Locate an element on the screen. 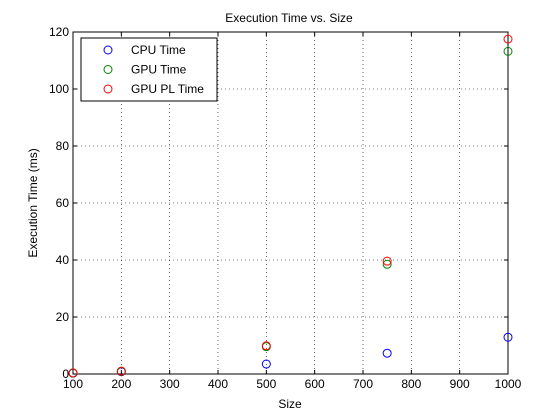 This screenshot has height=420, width=560. legend: CPU Time GPU Time GPU PL Time is located at coordinates (149, 69).